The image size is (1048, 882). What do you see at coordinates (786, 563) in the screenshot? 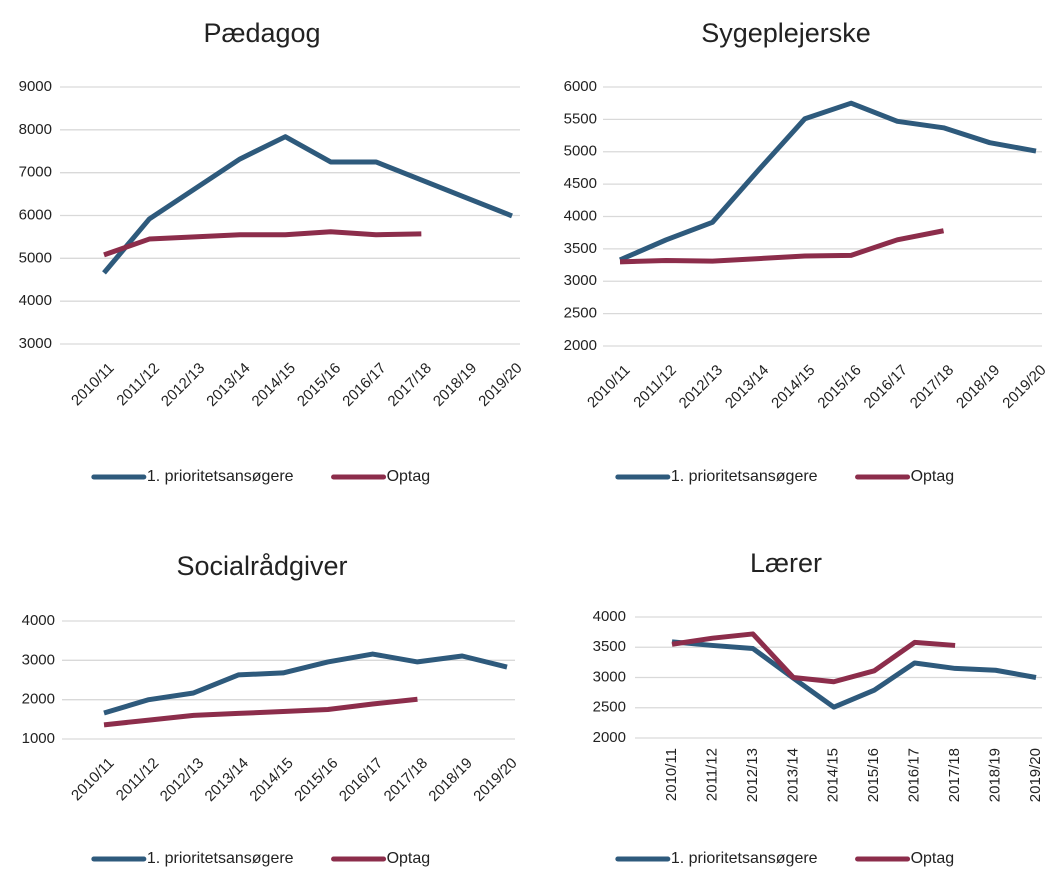
I see `chart-title: Lærer` at bounding box center [786, 563].